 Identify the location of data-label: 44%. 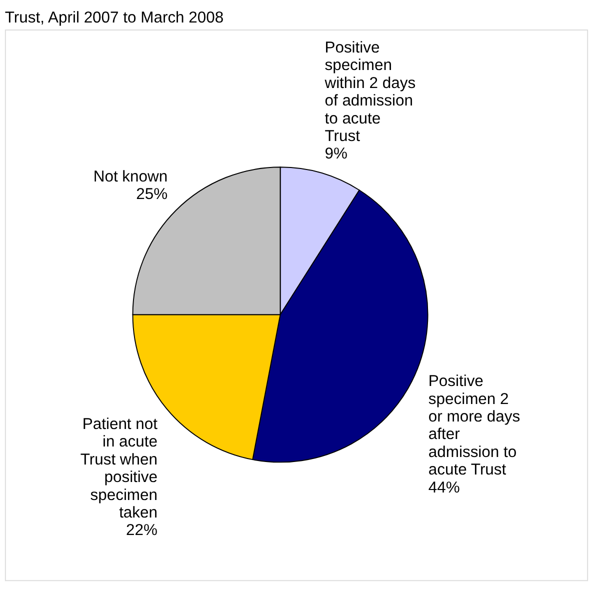
(444, 487).